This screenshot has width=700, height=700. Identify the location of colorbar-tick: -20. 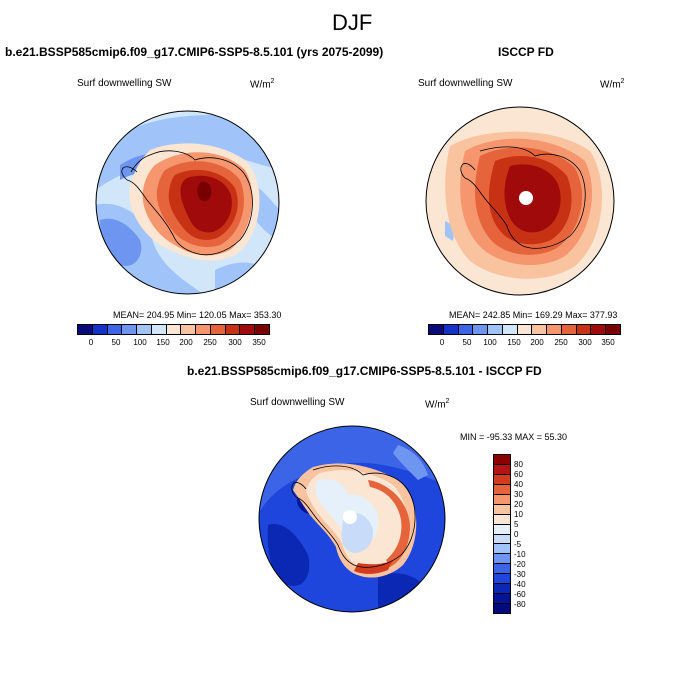
(520, 564).